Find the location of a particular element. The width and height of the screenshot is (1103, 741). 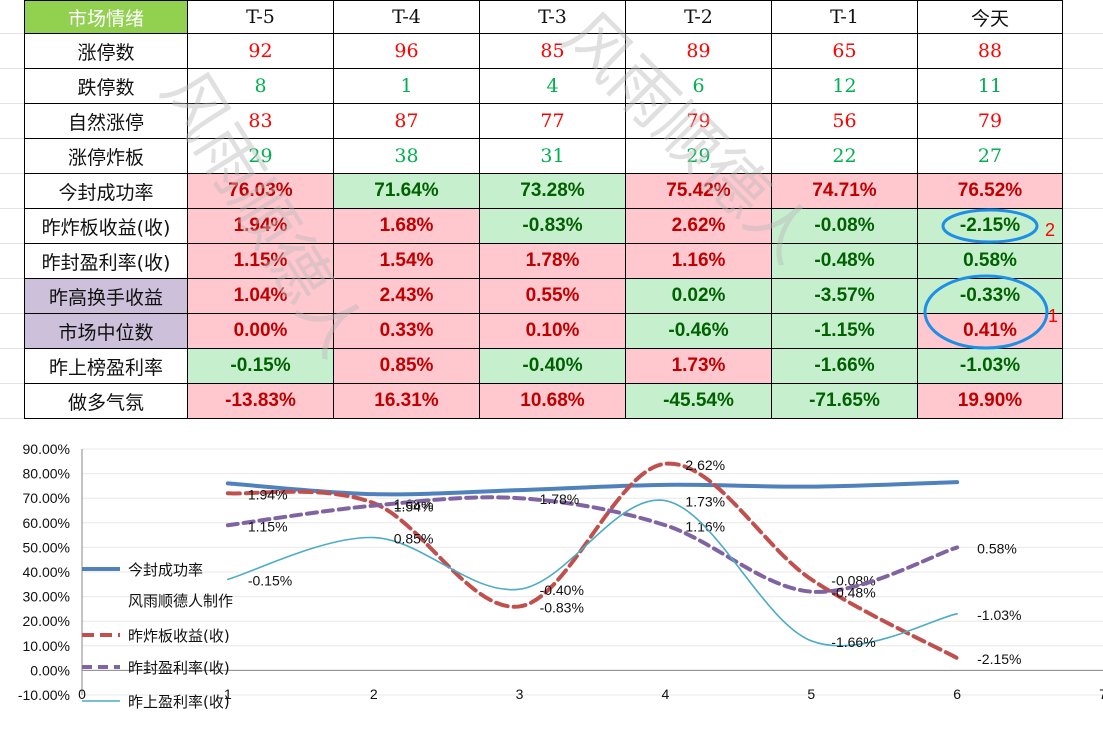

table-cell: 1.68% is located at coordinates (406, 226).